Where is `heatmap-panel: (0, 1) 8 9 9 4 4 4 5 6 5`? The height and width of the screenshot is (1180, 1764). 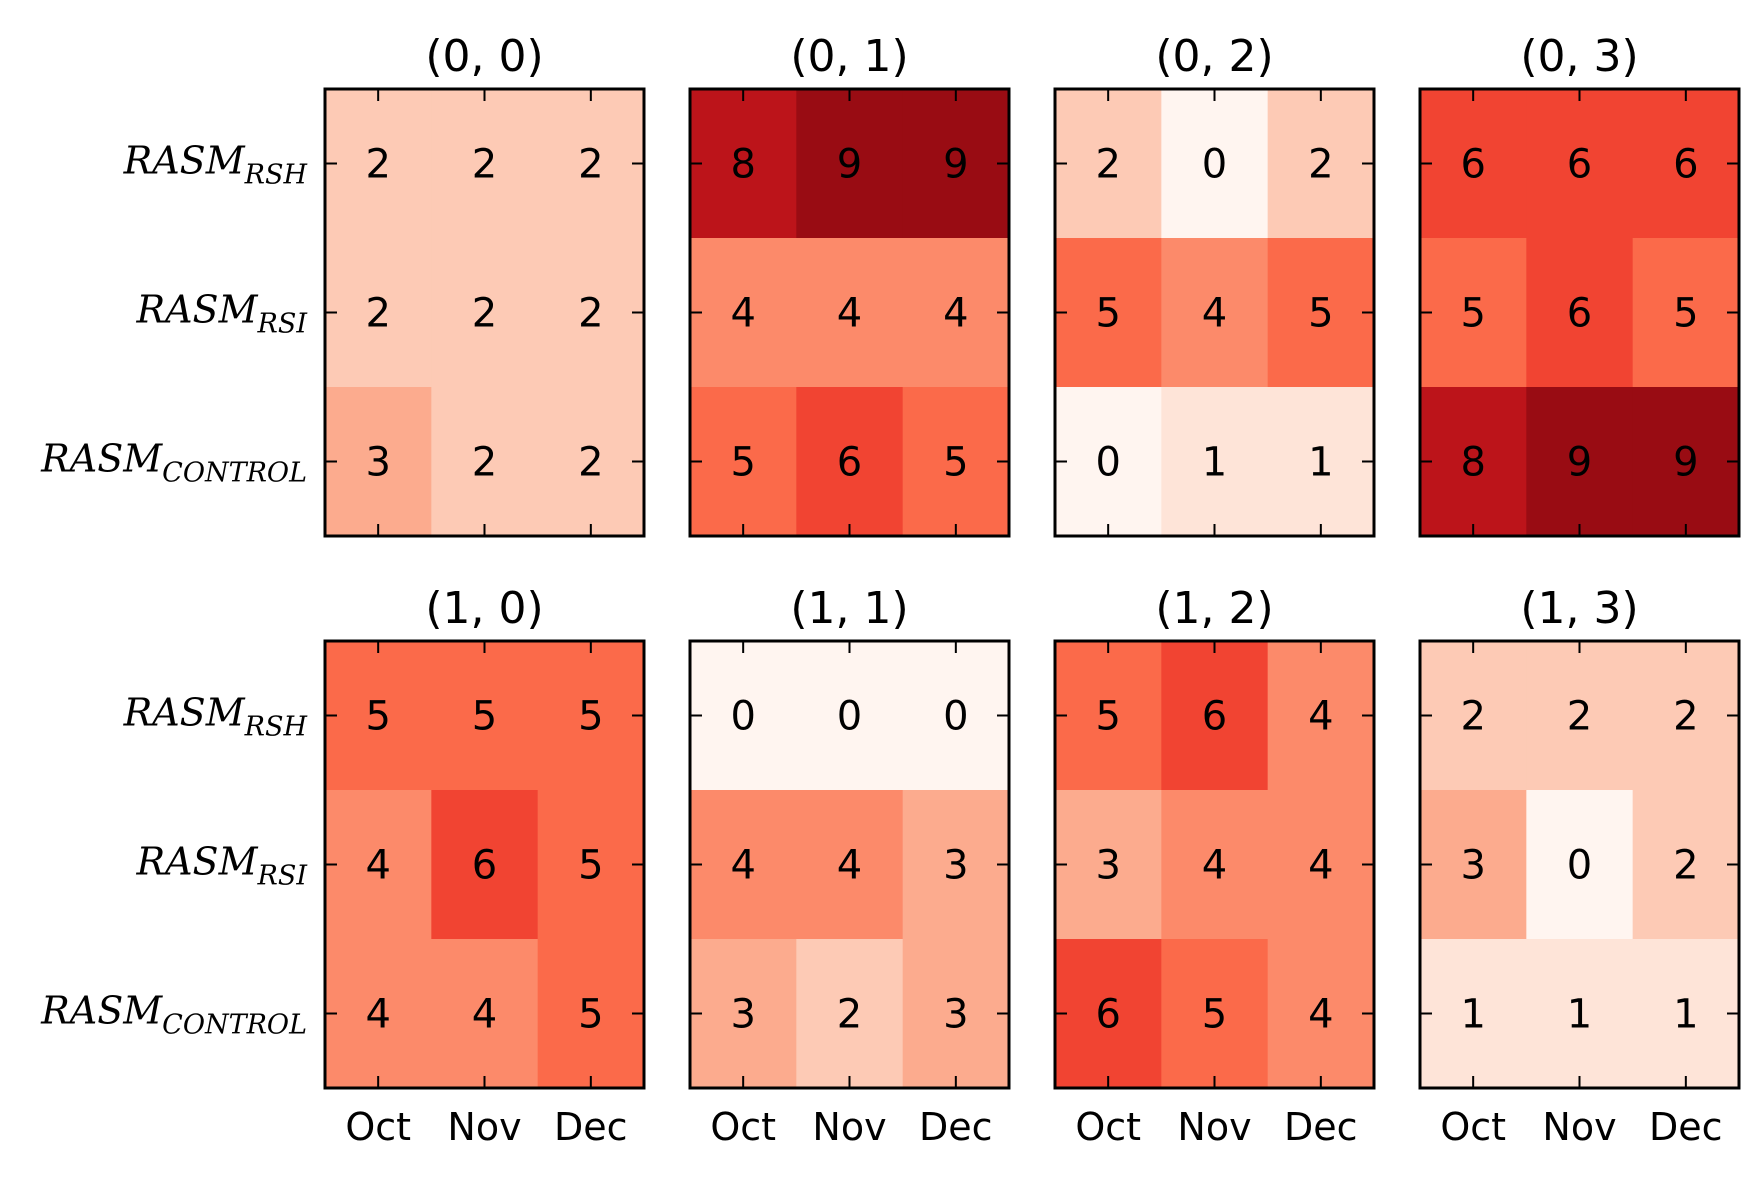 heatmap-panel: (0, 1) 8 9 9 4 4 4 5 6 5 is located at coordinates (849, 284).